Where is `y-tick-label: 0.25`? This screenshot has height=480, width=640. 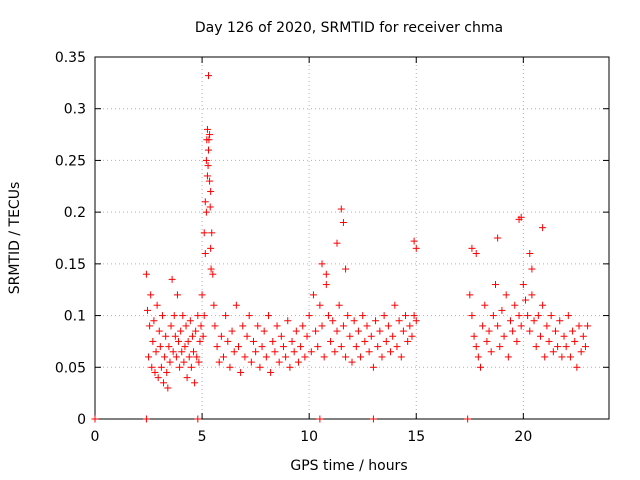
y-tick-label: 0.25 is located at coordinates (70, 161).